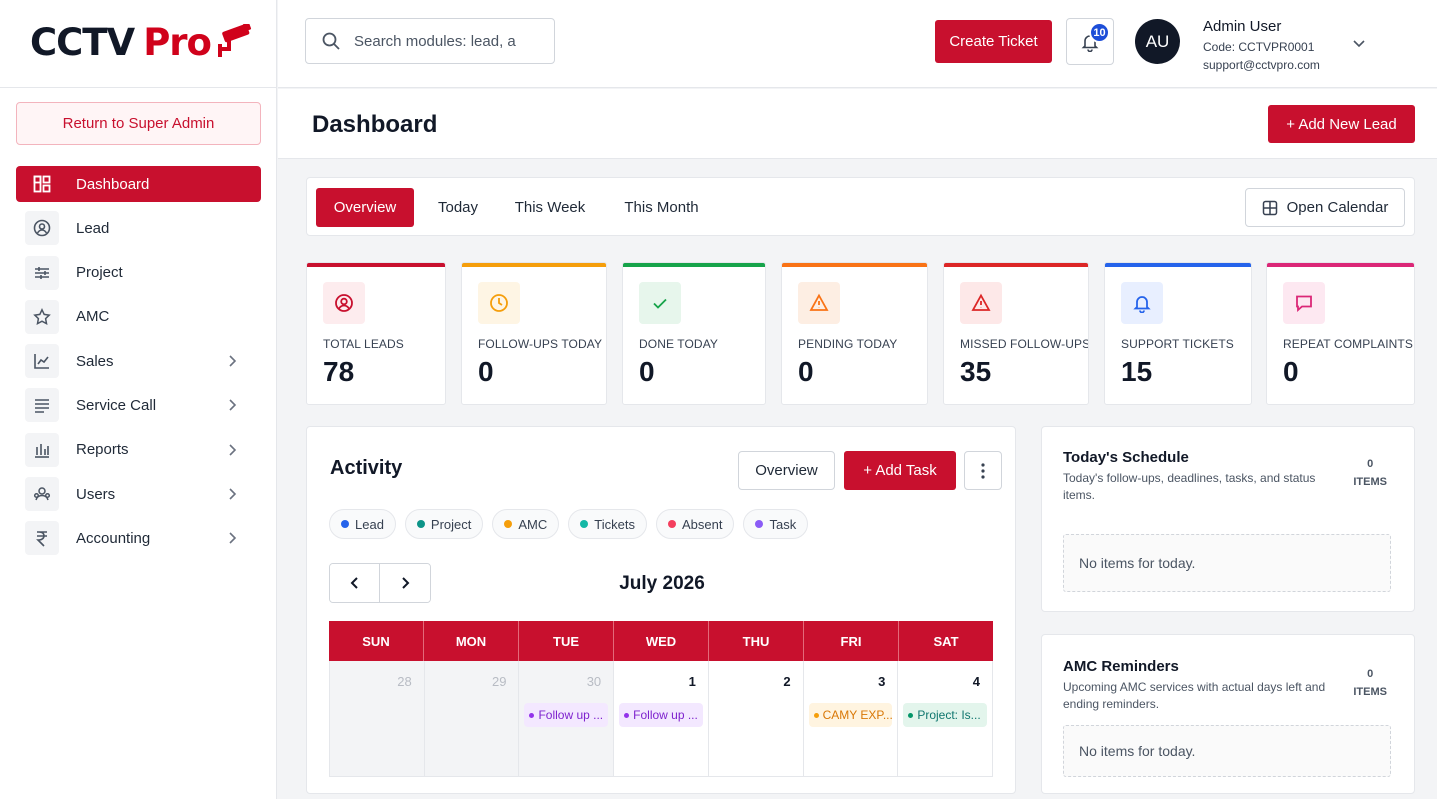 This screenshot has height=799, width=1437. Describe the element at coordinates (787, 681) in the screenshot. I see `day-number: 2` at that location.